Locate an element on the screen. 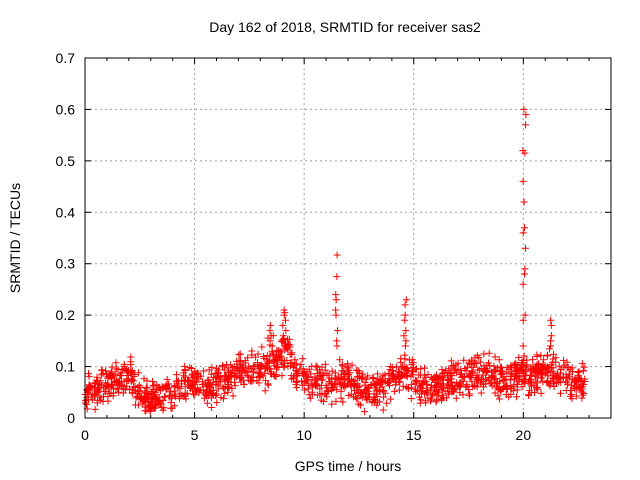 The image size is (640, 480). x-tick-label: 15 is located at coordinates (414, 435).